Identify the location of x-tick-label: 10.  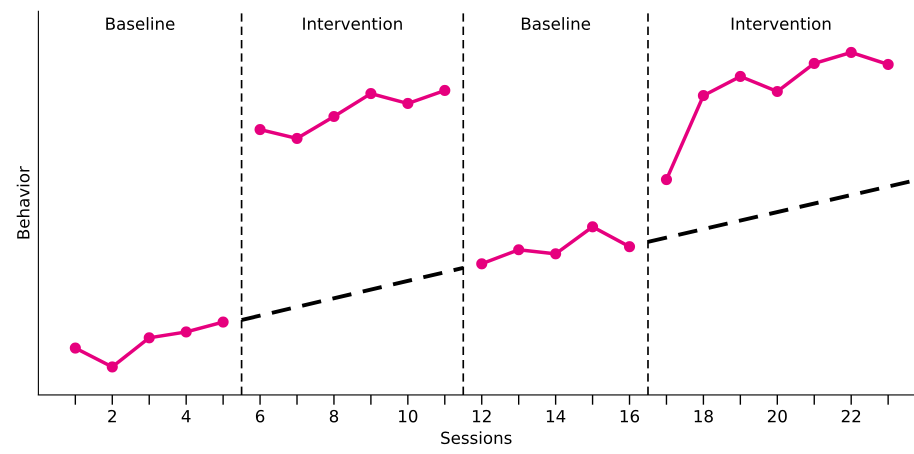
(408, 416).